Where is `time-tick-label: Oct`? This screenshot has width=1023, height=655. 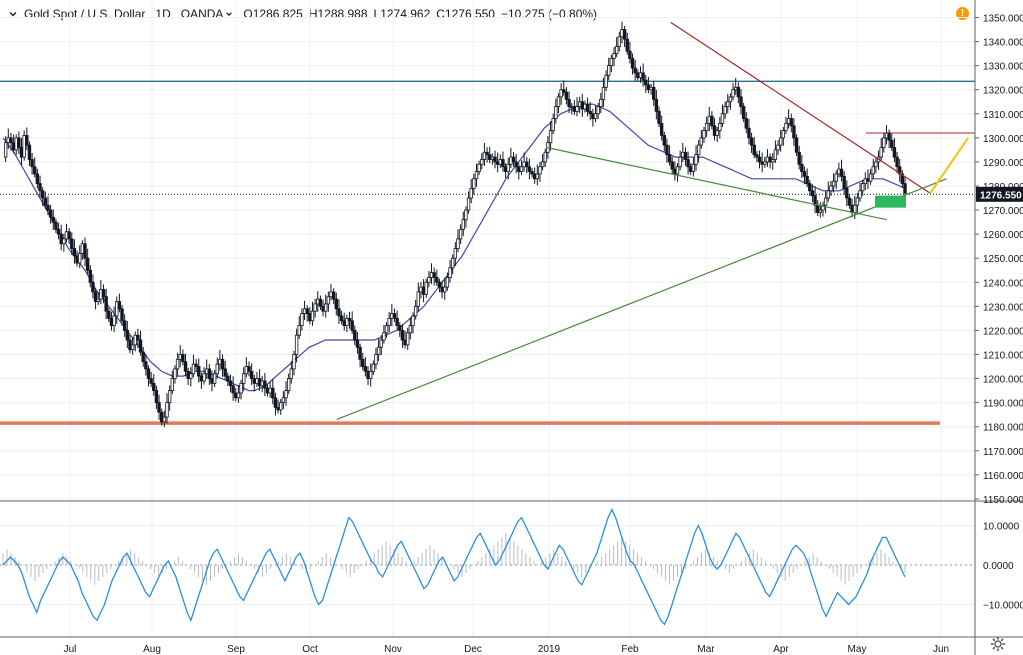 time-tick-label: Oct is located at coordinates (310, 649).